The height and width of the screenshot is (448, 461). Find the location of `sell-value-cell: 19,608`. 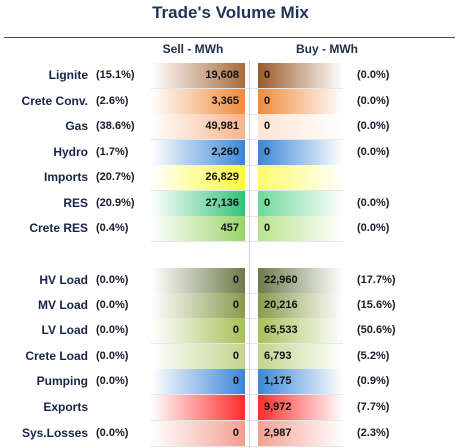

sell-value-cell: 19,608 is located at coordinates (198, 75).